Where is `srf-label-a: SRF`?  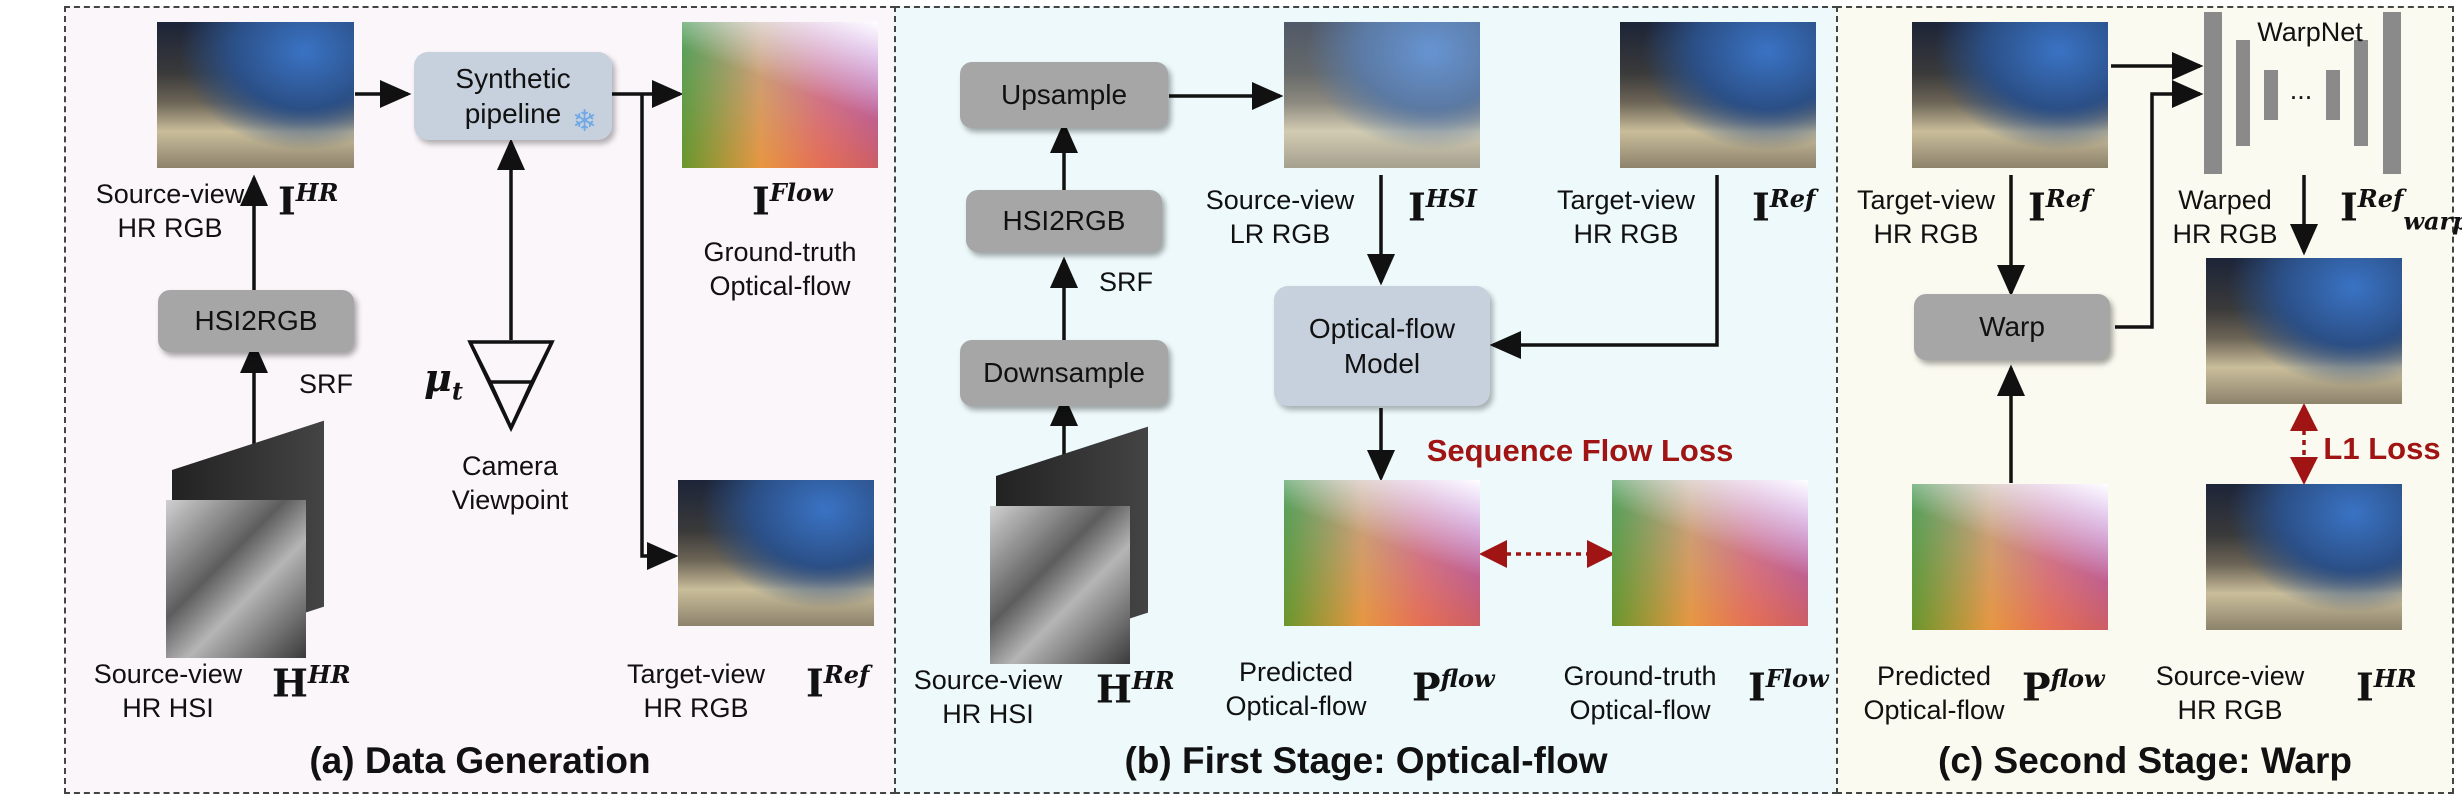 srf-label-a: SRF is located at coordinates (326, 384).